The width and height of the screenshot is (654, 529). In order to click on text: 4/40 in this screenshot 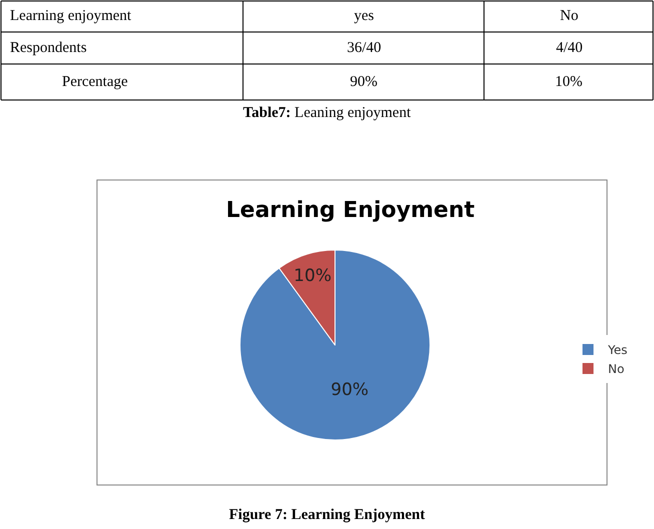, I will do `click(569, 48)`.